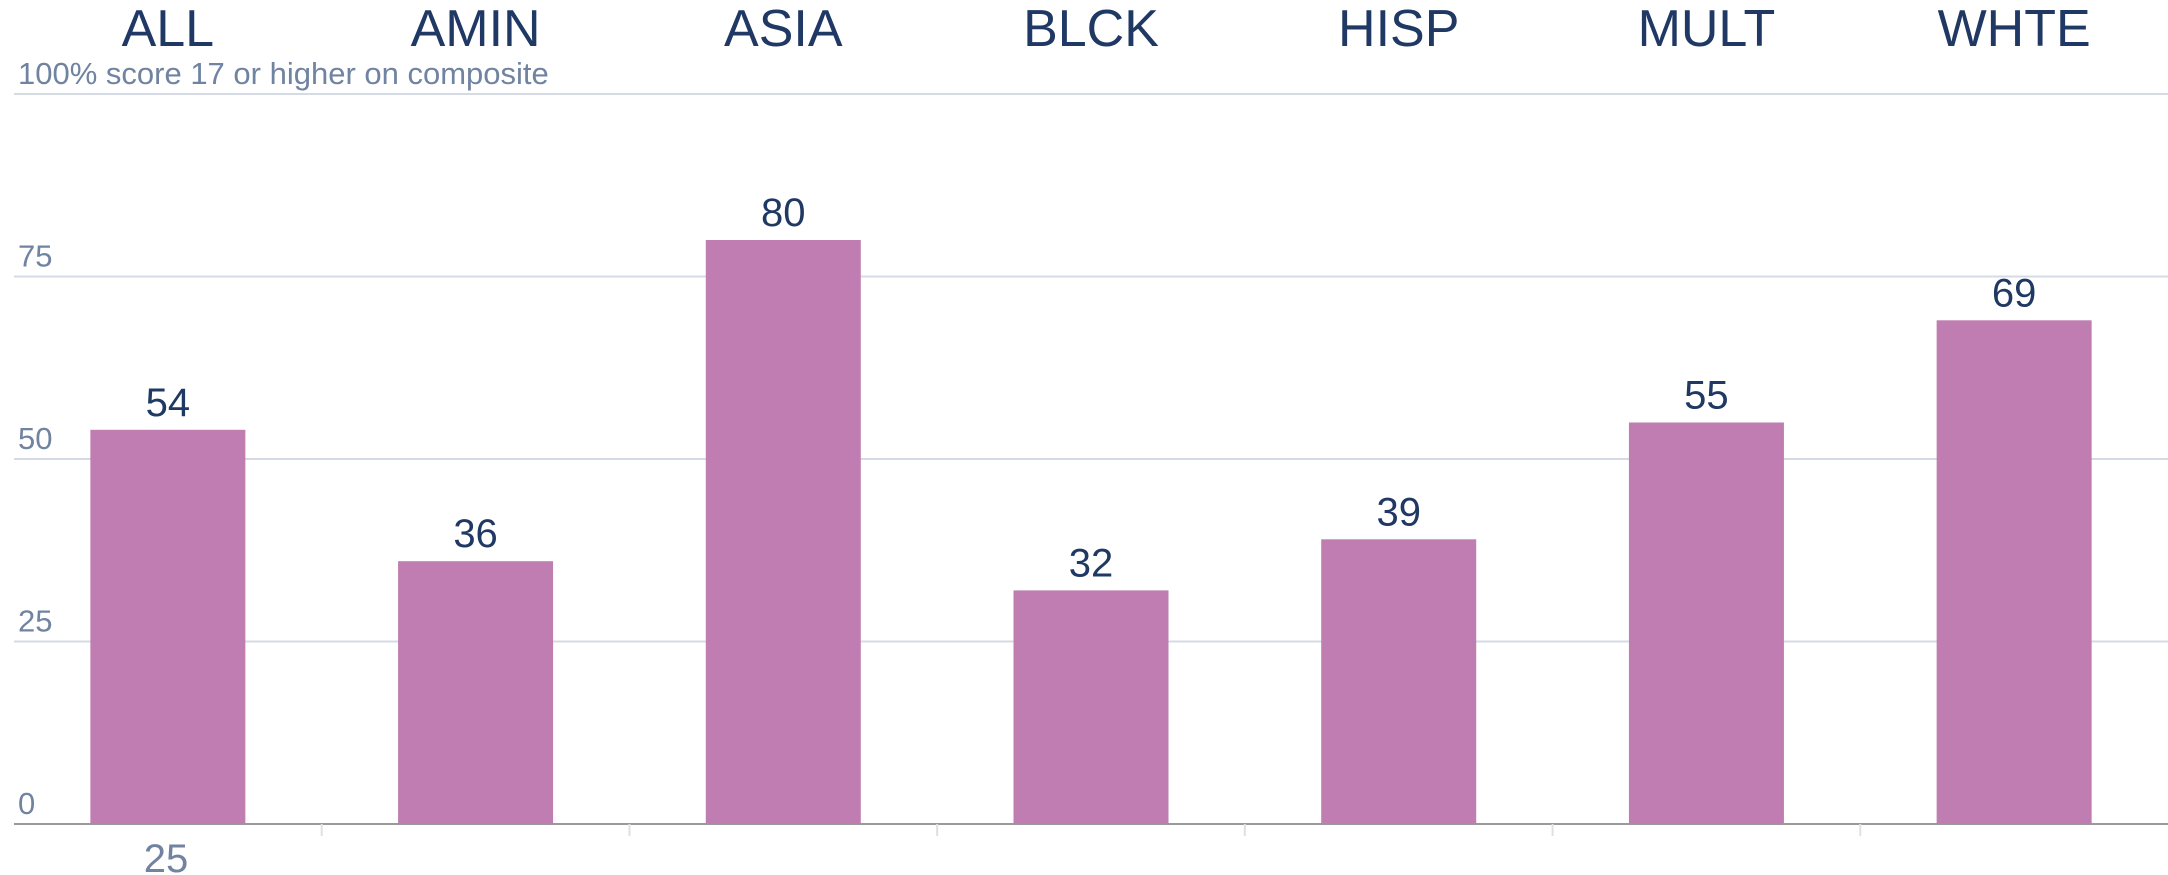  I want to click on x-tick-label: WHTE, so click(2014, 29).